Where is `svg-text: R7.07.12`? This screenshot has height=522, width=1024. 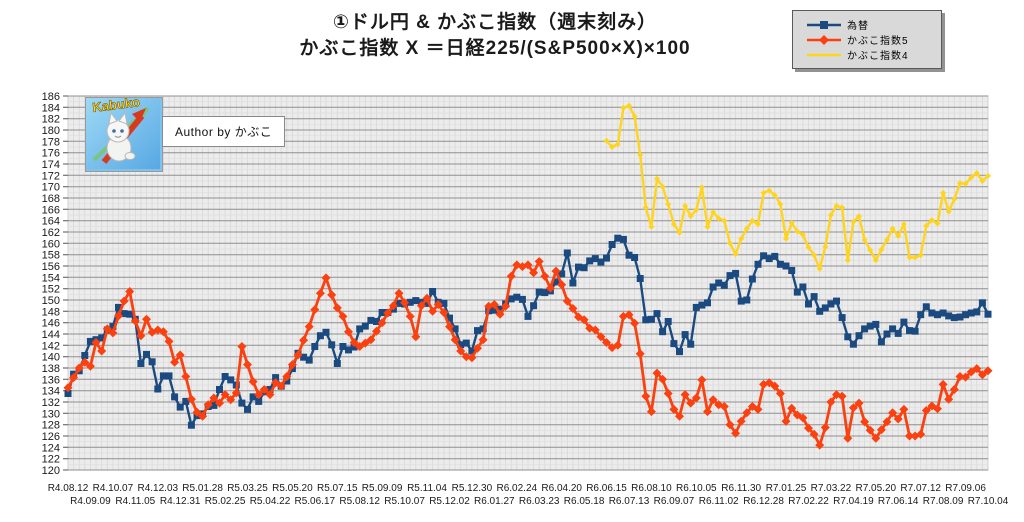 svg-text: R7.07.12 is located at coordinates (920, 488).